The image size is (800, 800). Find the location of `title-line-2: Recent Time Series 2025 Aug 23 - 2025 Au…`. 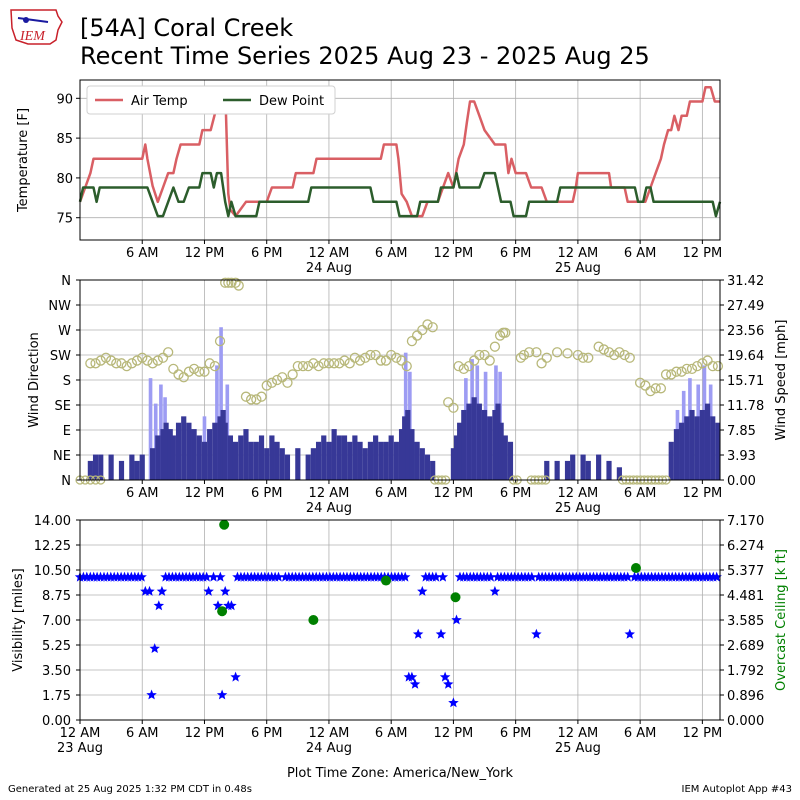

title-line-2: Recent Time Series 2025 Aug 23 - 2025 Au… is located at coordinates (365, 56).